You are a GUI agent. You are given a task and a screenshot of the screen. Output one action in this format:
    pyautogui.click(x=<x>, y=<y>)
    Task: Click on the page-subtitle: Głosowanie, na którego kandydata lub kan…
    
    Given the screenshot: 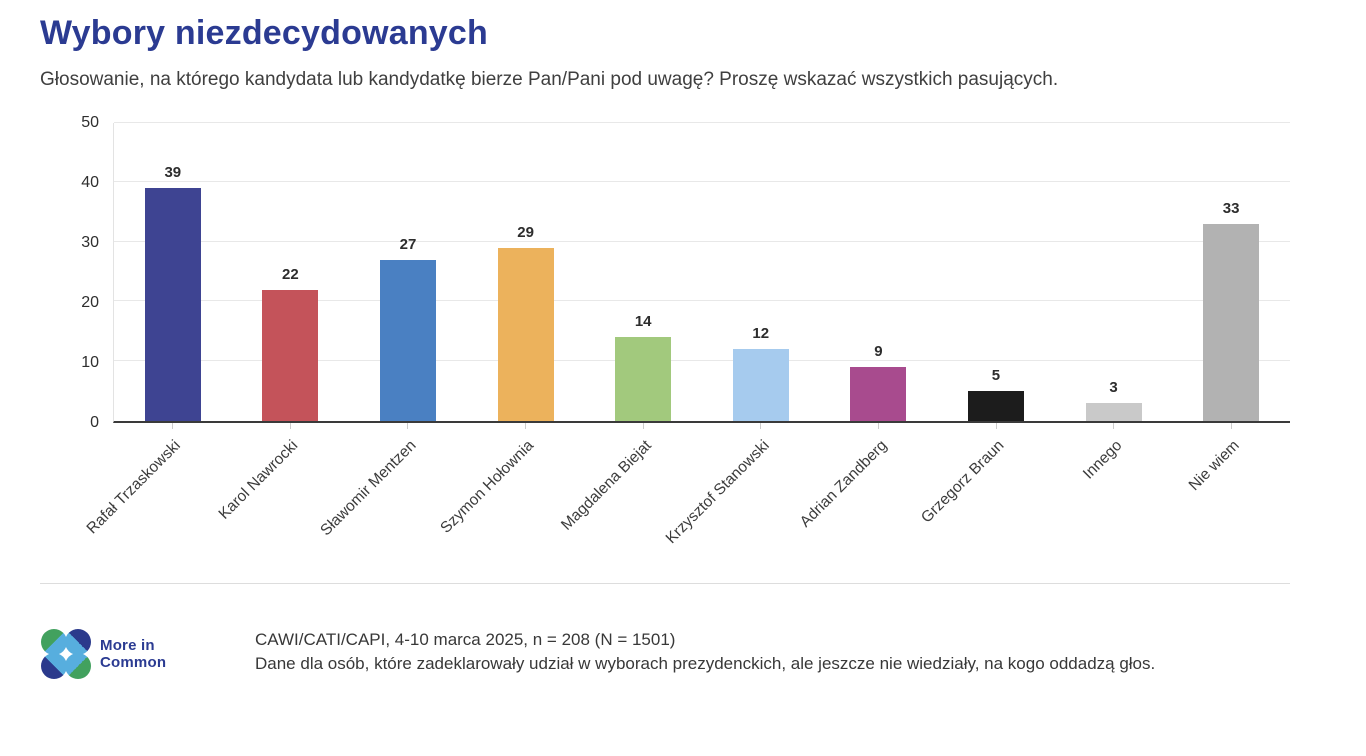 What is the action you would take?
    pyautogui.click(x=549, y=79)
    